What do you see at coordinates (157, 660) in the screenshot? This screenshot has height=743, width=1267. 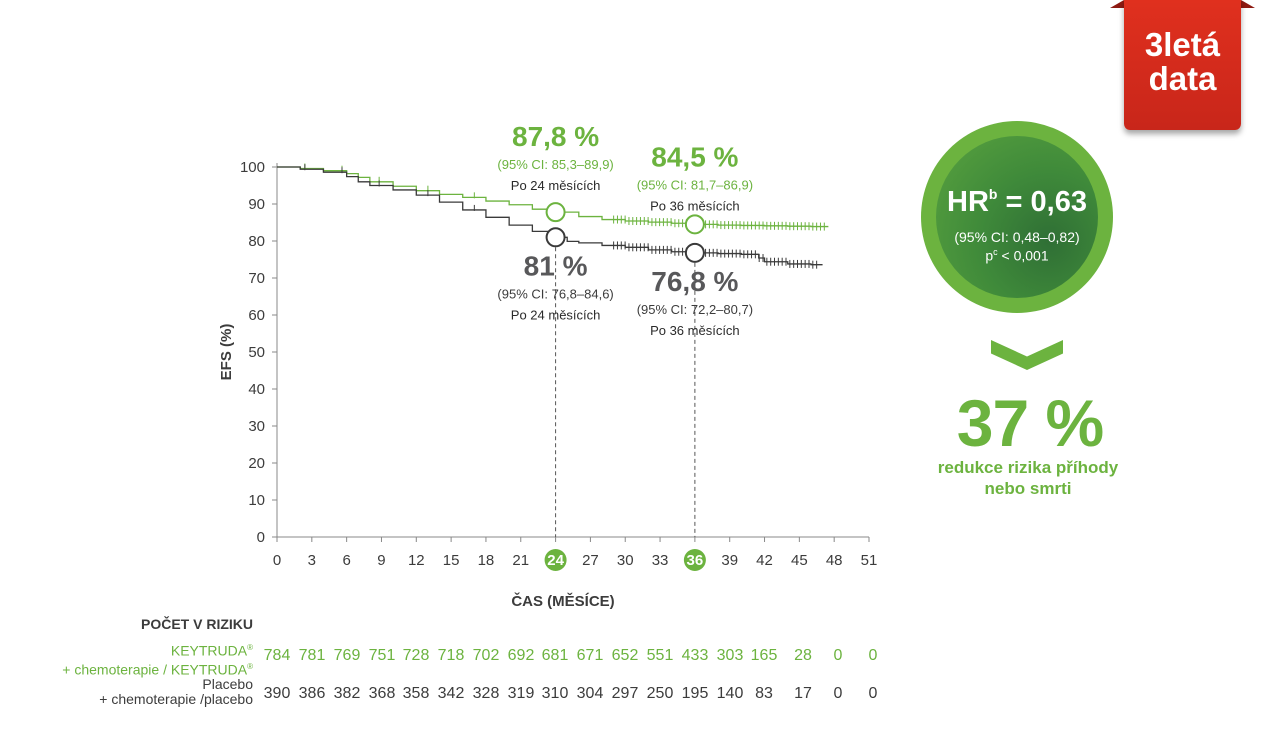 I see `keytruda-row-label: KEYTRUDA® + chemoterapie / KEYTRUDA®` at bounding box center [157, 660].